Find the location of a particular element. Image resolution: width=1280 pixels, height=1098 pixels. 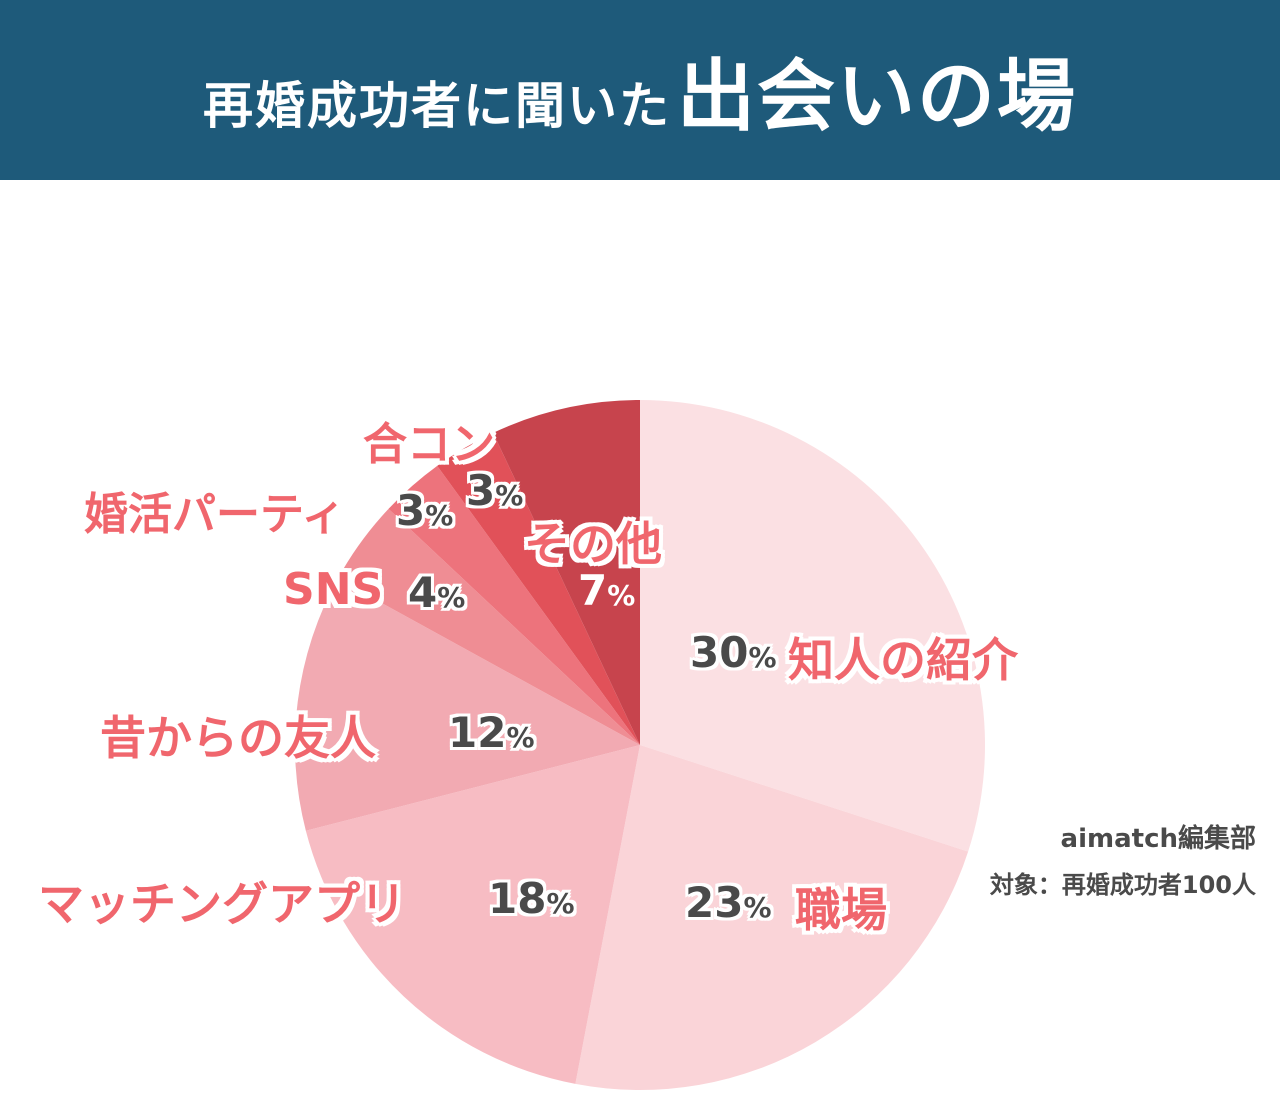

percent-value: 7 is located at coordinates (593, 590).